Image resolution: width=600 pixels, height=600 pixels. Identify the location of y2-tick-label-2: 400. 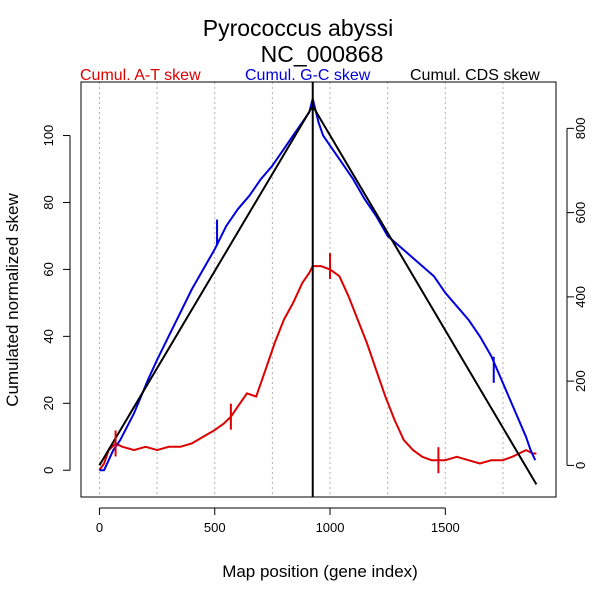
(580, 297).